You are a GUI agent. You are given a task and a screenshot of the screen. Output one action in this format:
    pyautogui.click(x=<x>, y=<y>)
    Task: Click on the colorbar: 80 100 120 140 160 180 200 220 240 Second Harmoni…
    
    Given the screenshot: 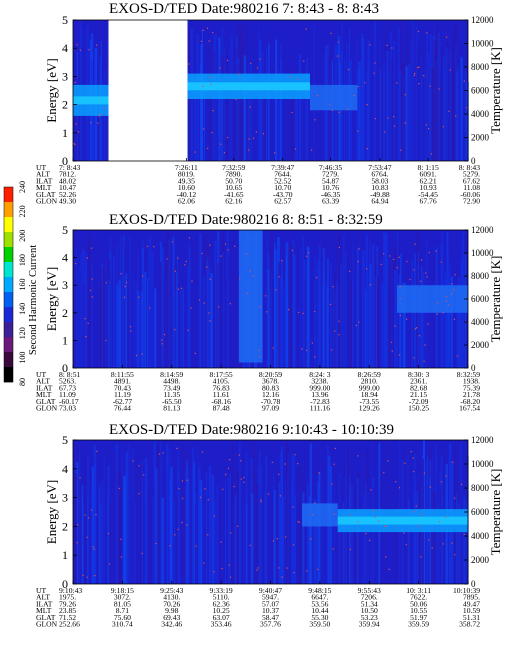 What is the action you would take?
    pyautogui.click(x=21, y=283)
    